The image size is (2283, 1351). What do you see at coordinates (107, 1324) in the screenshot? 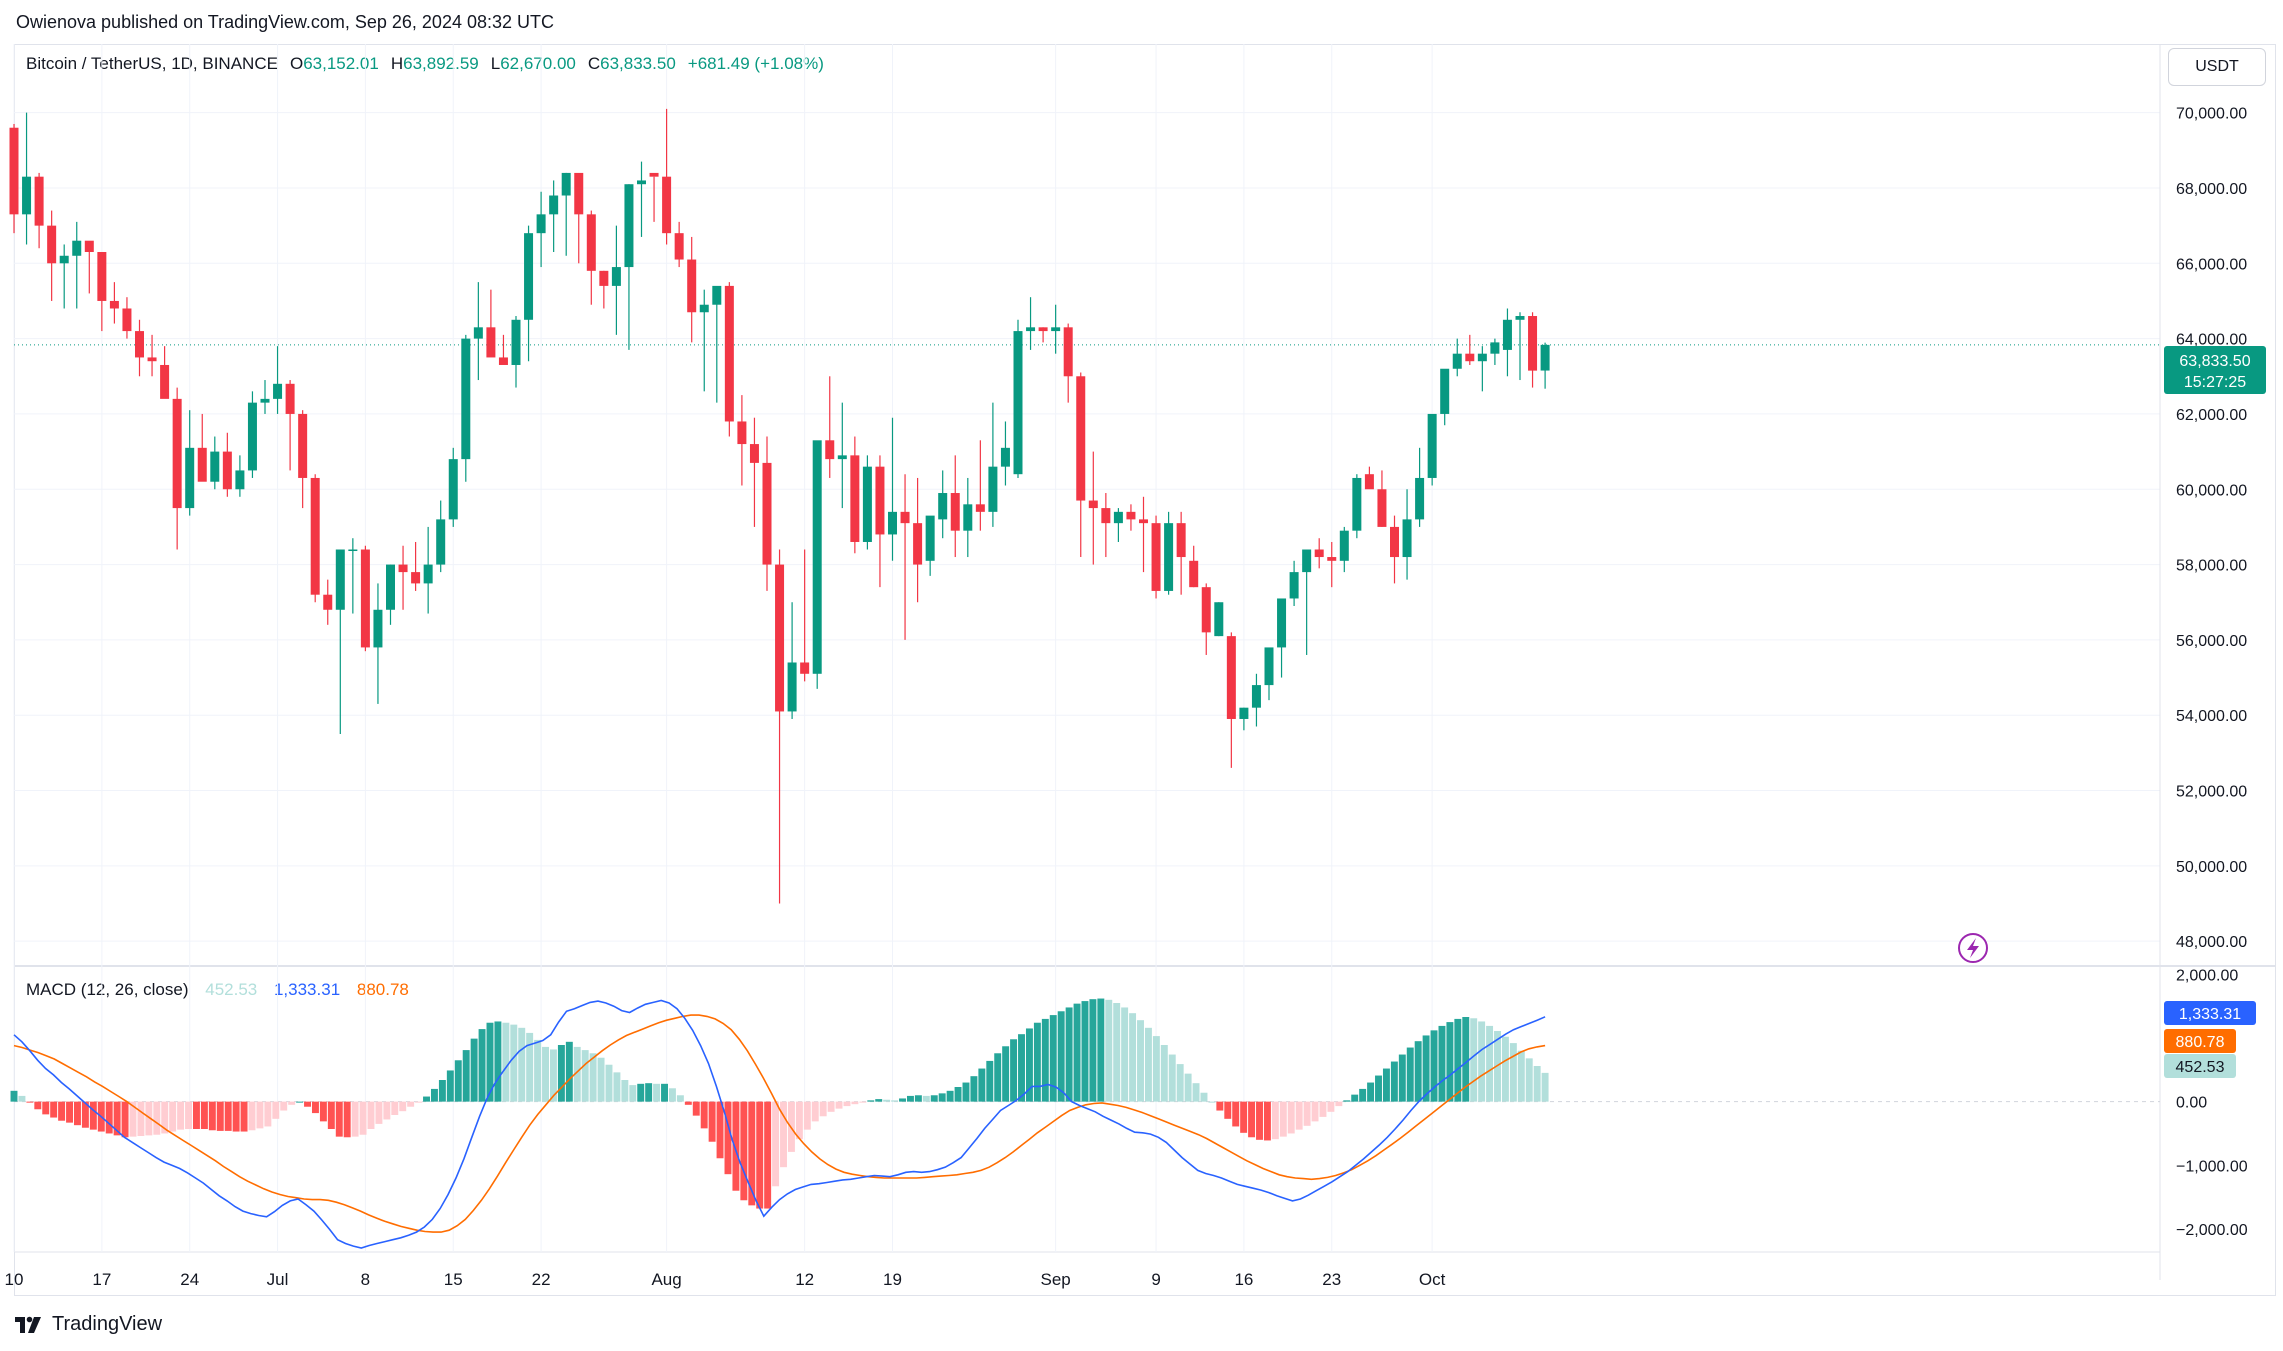
I see `brand-name: TradingView` at bounding box center [107, 1324].